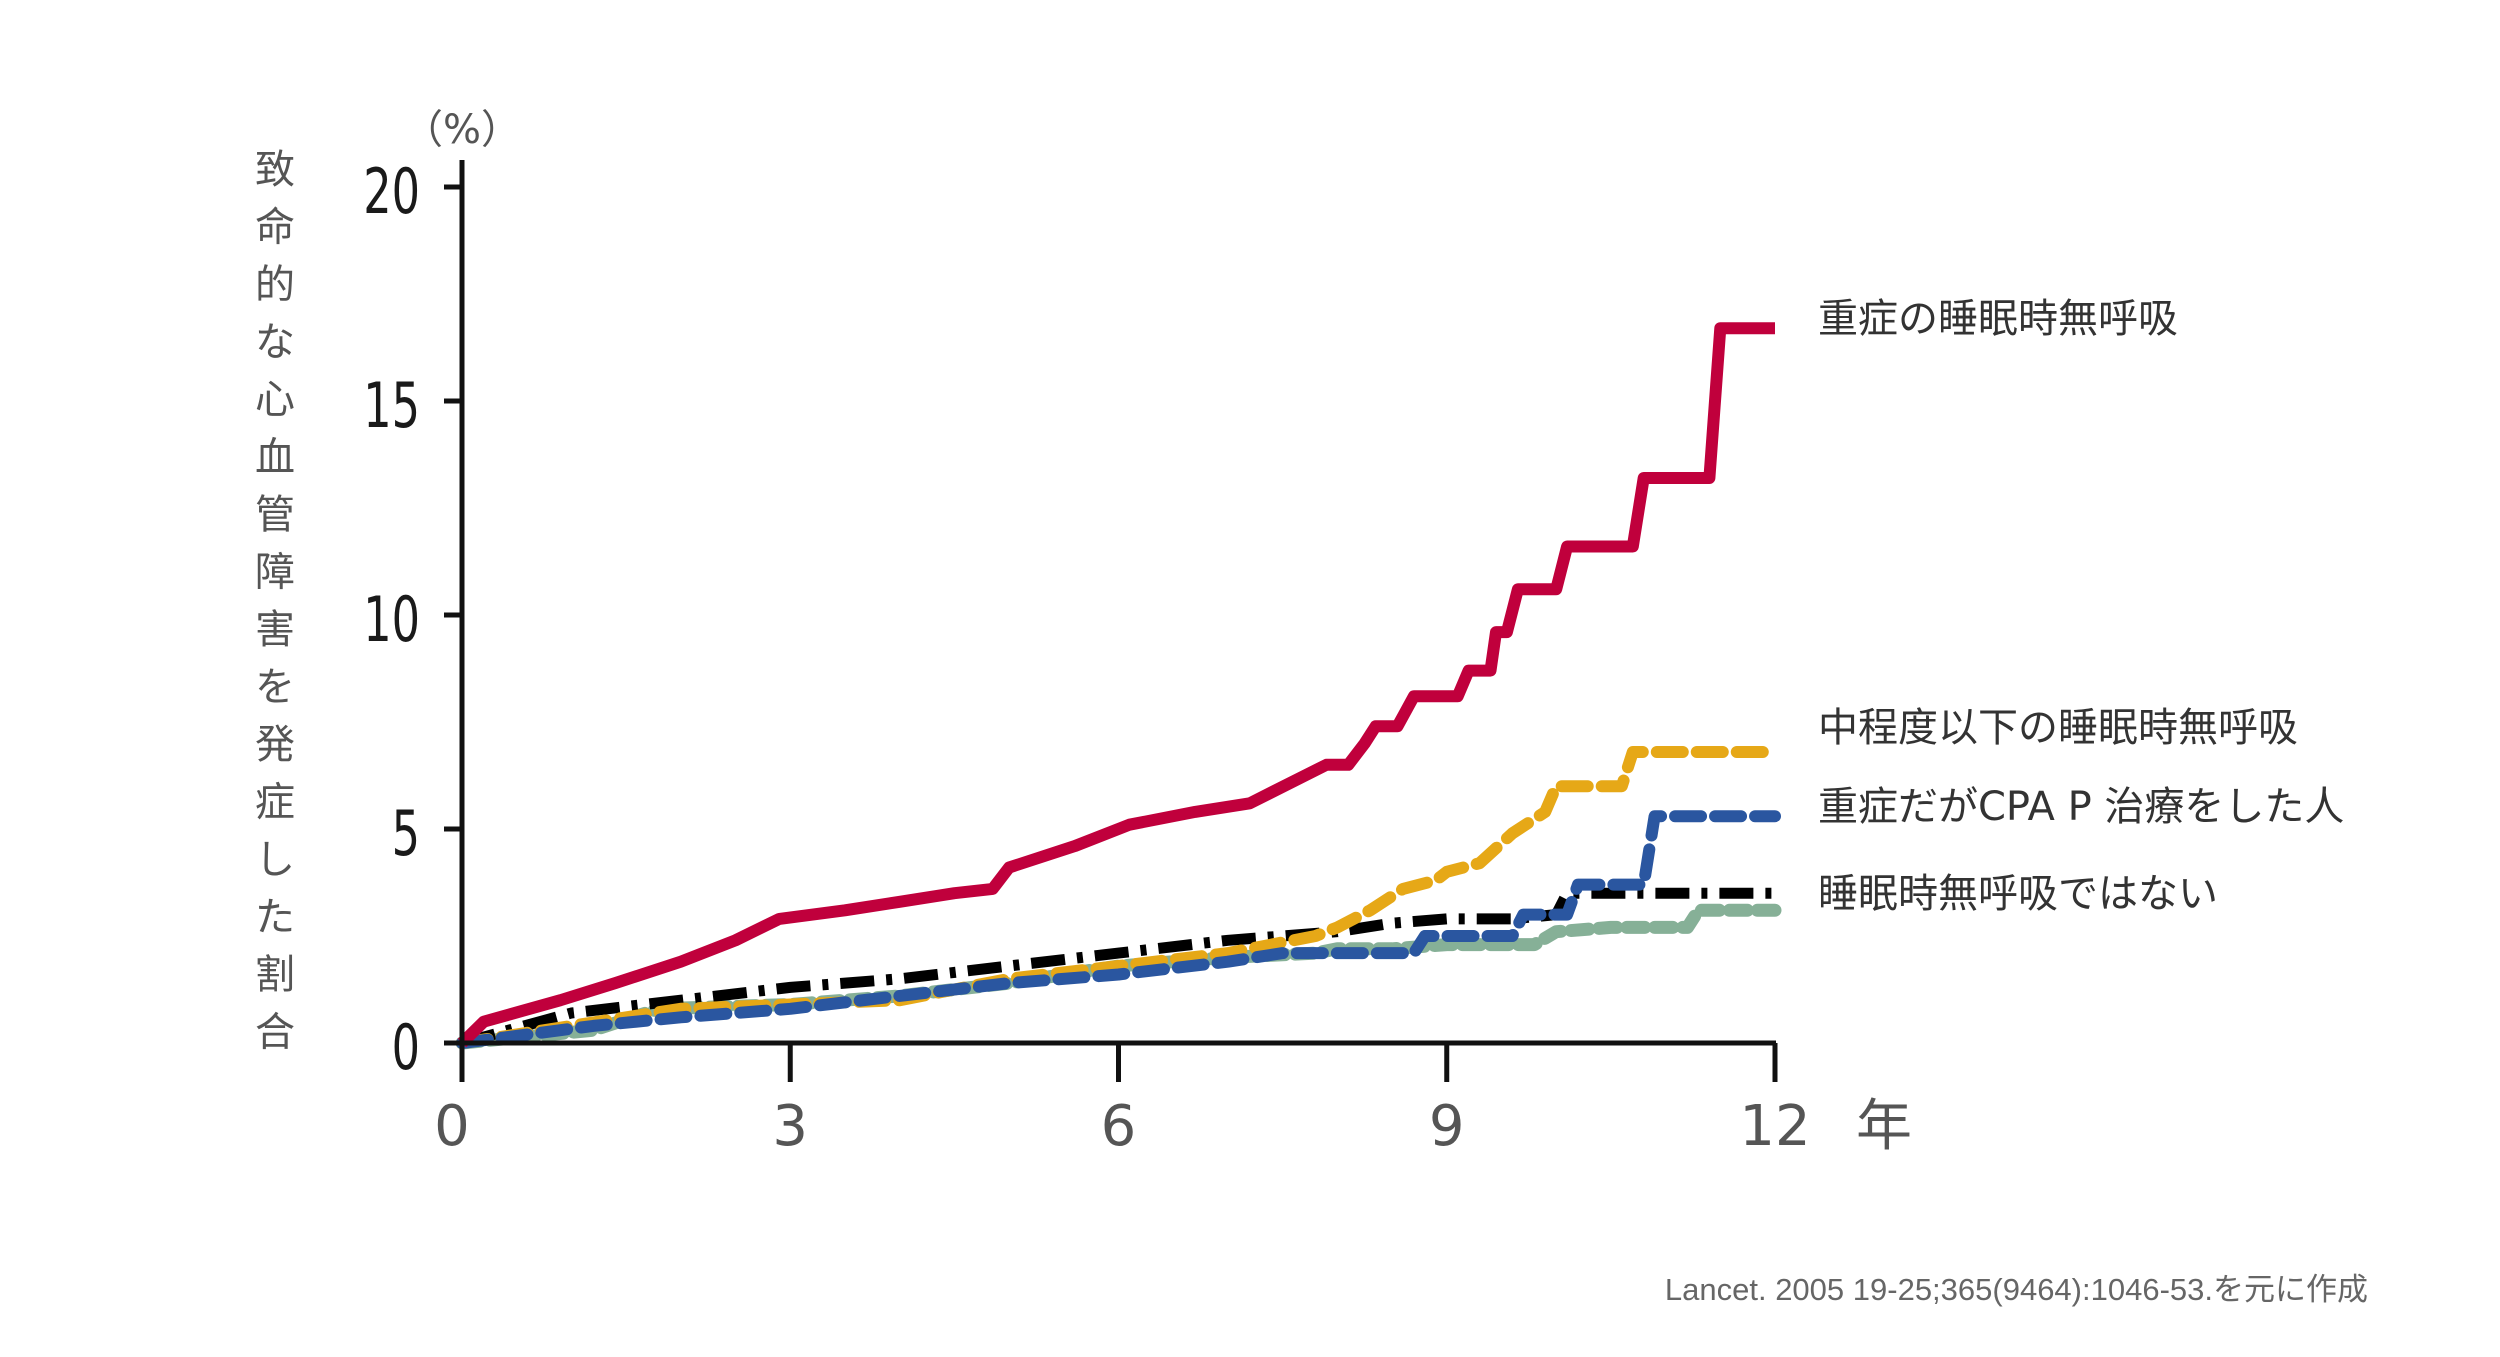 This screenshot has width=2500, height=1357. What do you see at coordinates (790, 1126) in the screenshot?
I see `x-tick-label: 3` at bounding box center [790, 1126].